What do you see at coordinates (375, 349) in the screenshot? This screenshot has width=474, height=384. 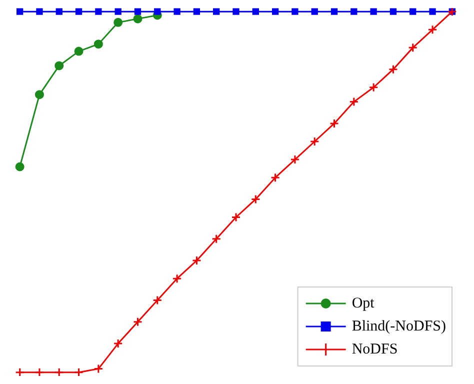 I see `legend-label: NoDFS` at bounding box center [375, 349].